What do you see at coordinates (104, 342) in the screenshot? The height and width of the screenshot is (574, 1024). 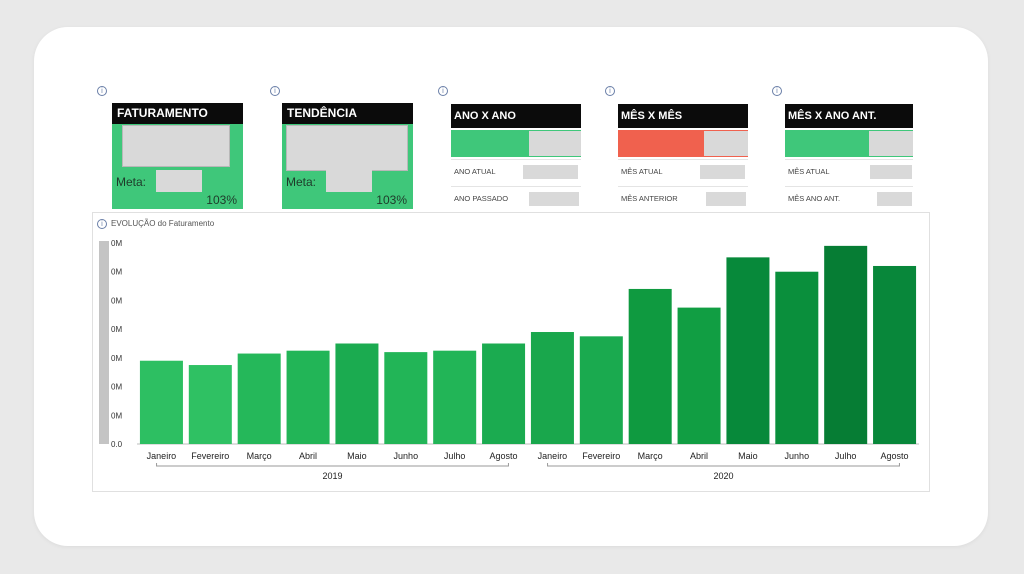 I see `axis-scroll-strip` at bounding box center [104, 342].